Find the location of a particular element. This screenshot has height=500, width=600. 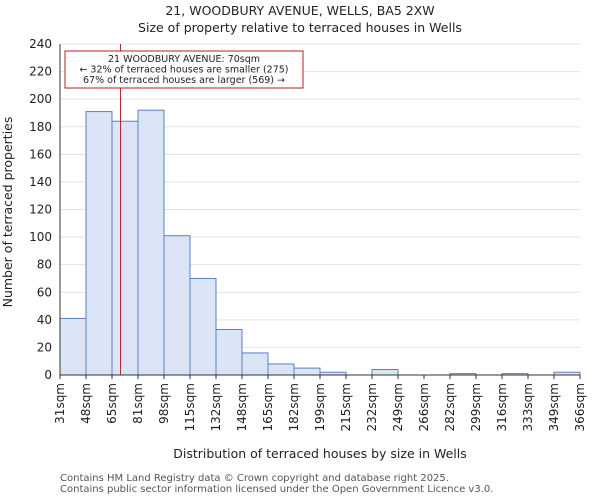

x-tick-label: 115sqm is located at coordinates (190, 407).